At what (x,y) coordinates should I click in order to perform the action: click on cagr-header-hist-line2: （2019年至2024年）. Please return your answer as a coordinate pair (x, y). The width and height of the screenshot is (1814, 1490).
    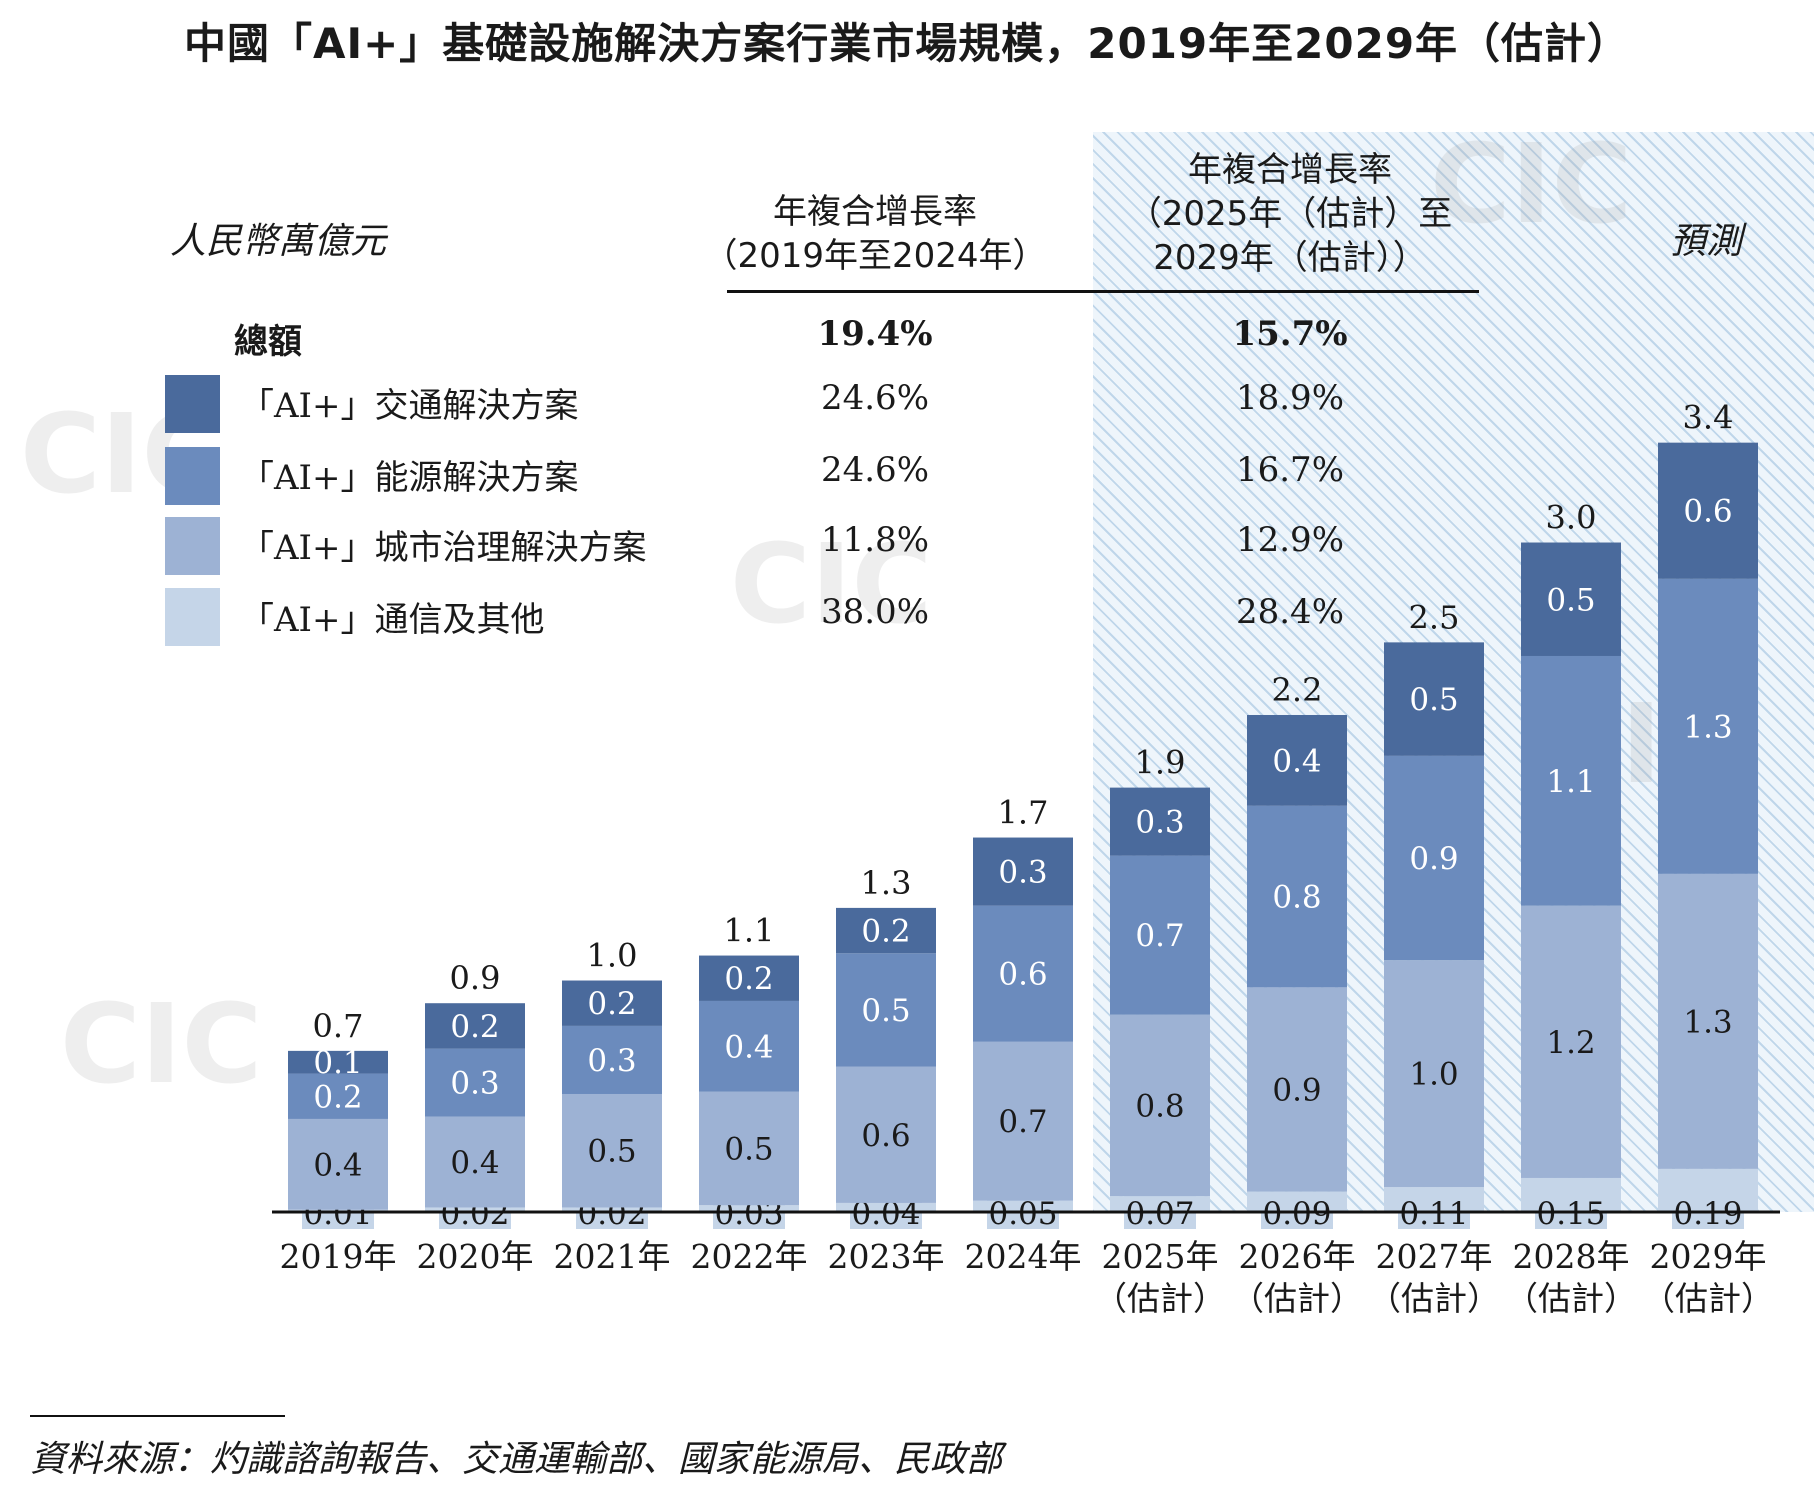
    Looking at the image, I should click on (875, 256).